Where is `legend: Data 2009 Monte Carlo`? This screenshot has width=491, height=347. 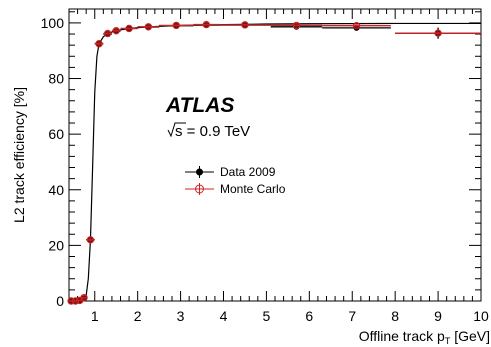 legend: Data 2009 Monte Carlo is located at coordinates (235, 180).